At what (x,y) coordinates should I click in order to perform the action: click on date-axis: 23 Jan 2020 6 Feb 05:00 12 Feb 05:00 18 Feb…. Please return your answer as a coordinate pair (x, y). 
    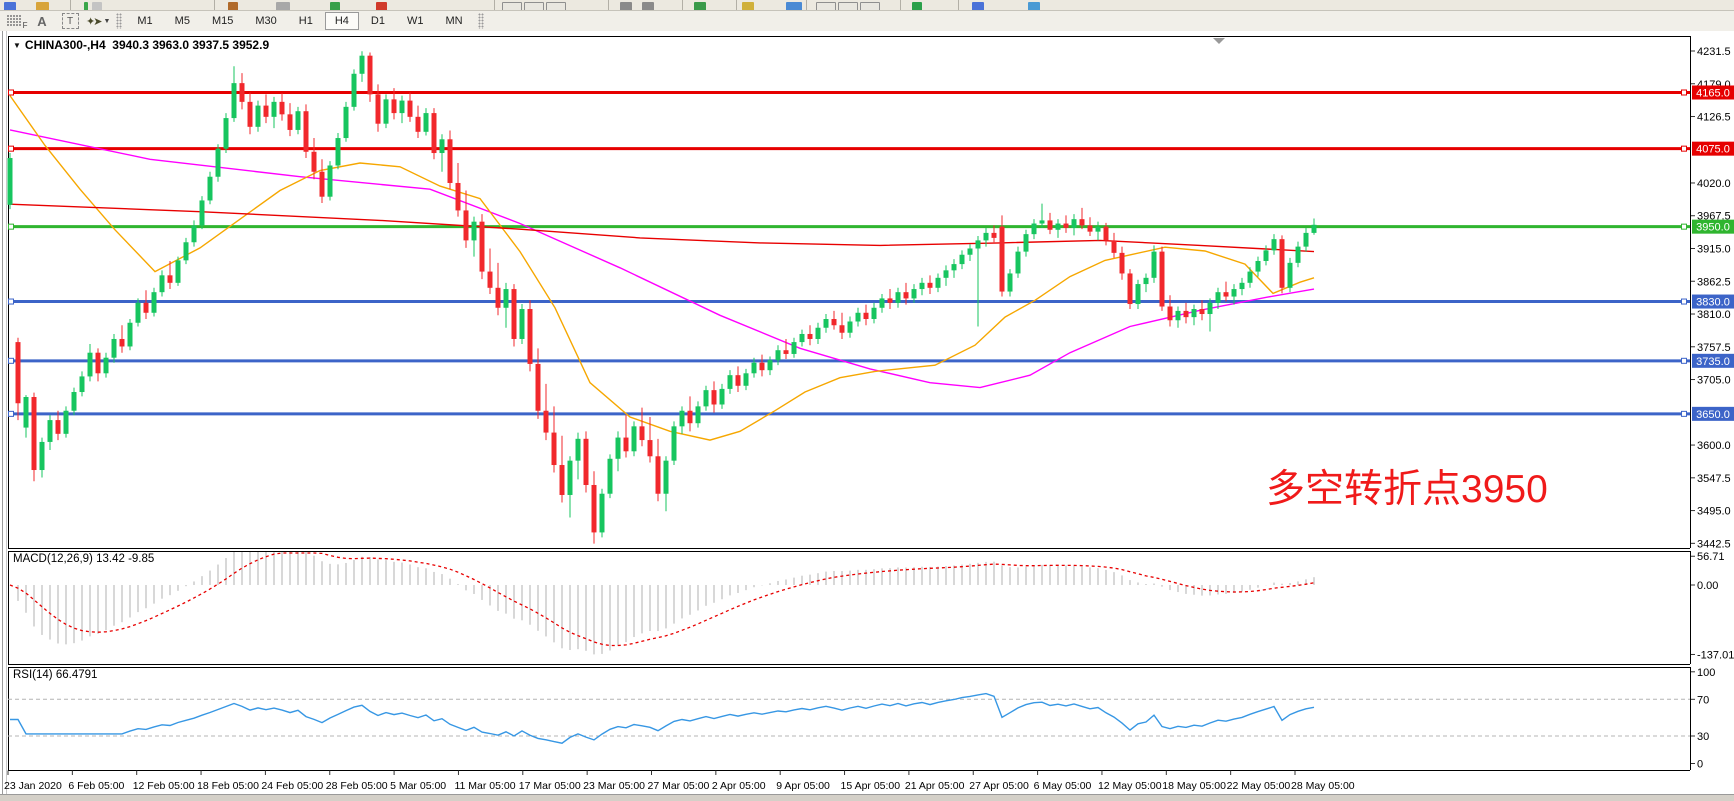
    Looking at the image, I should click on (679, 781).